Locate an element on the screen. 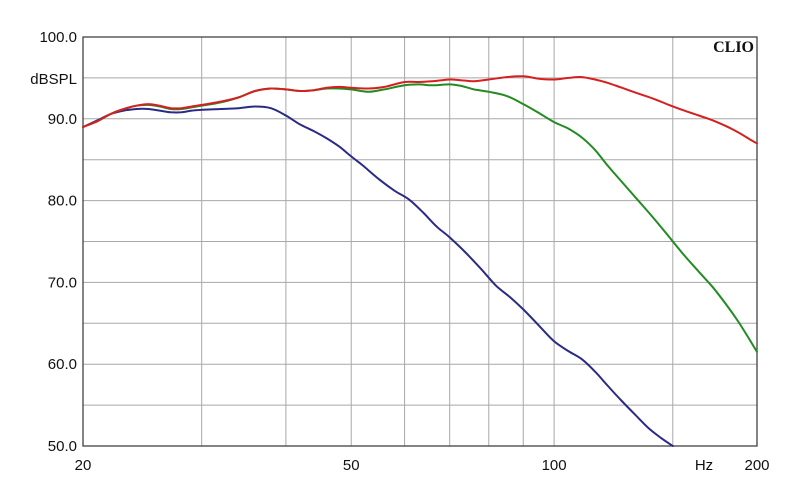 This screenshot has height=504, width=800. x-axis-unit-label: Hz is located at coordinates (704, 465).